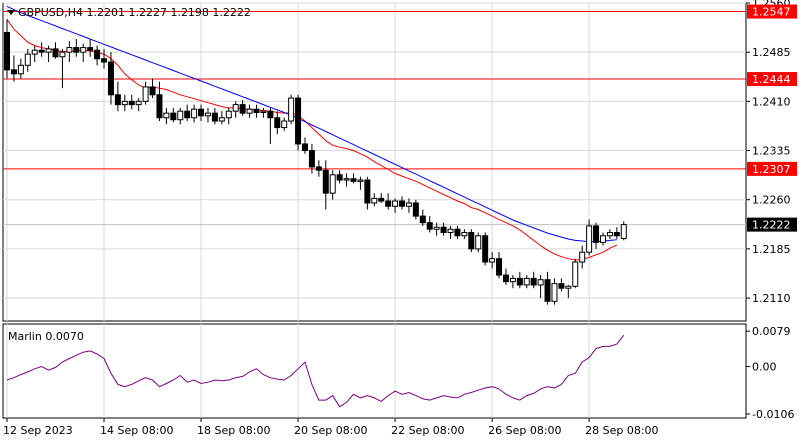  I want to click on time-tick-label: 12 Sep 2023, so click(38, 430).